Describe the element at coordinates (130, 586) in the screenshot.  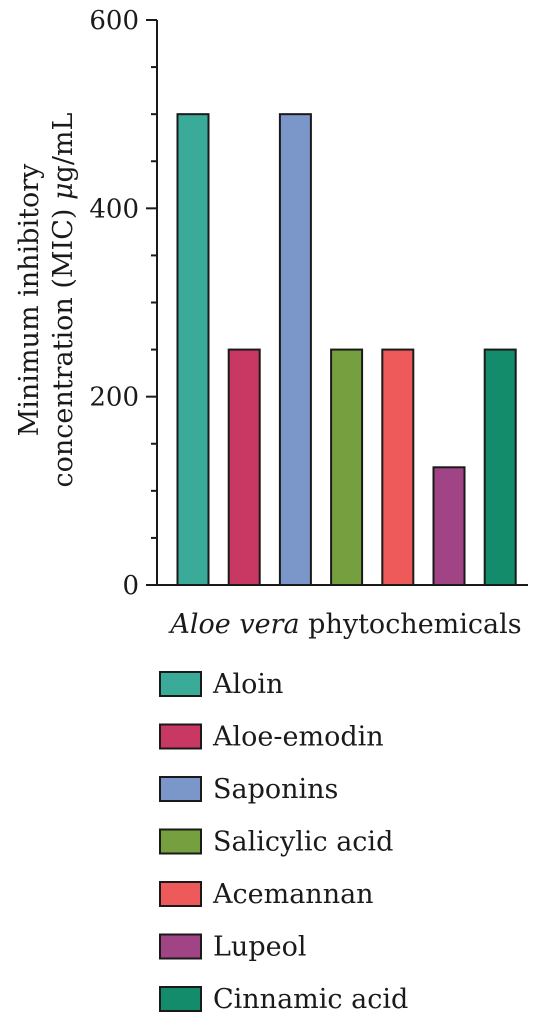
I see `y-tick-label: 0` at that location.